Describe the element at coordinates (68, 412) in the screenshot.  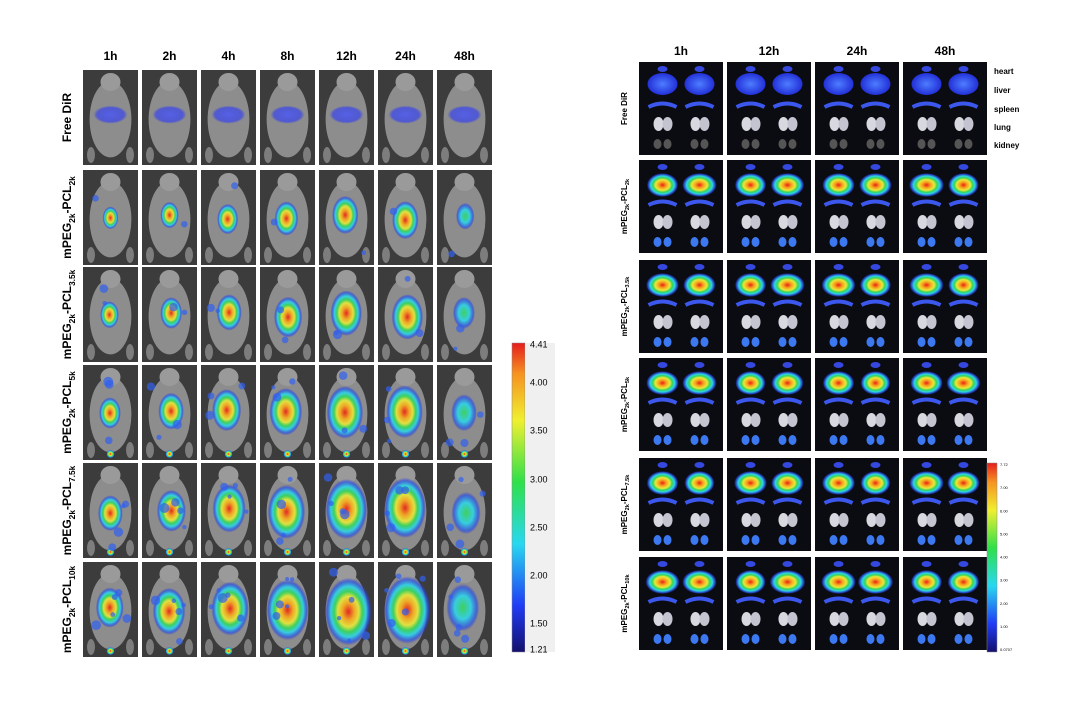
I see `row-label: mPEG2k-PCL5k` at that location.